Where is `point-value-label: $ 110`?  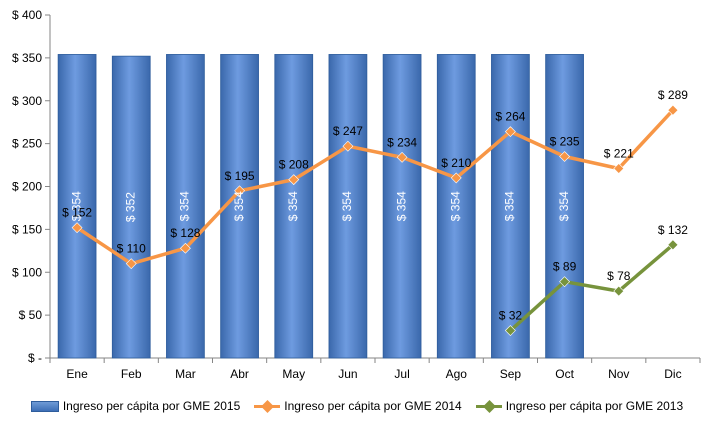
point-value-label: $ 110 is located at coordinates (131, 249).